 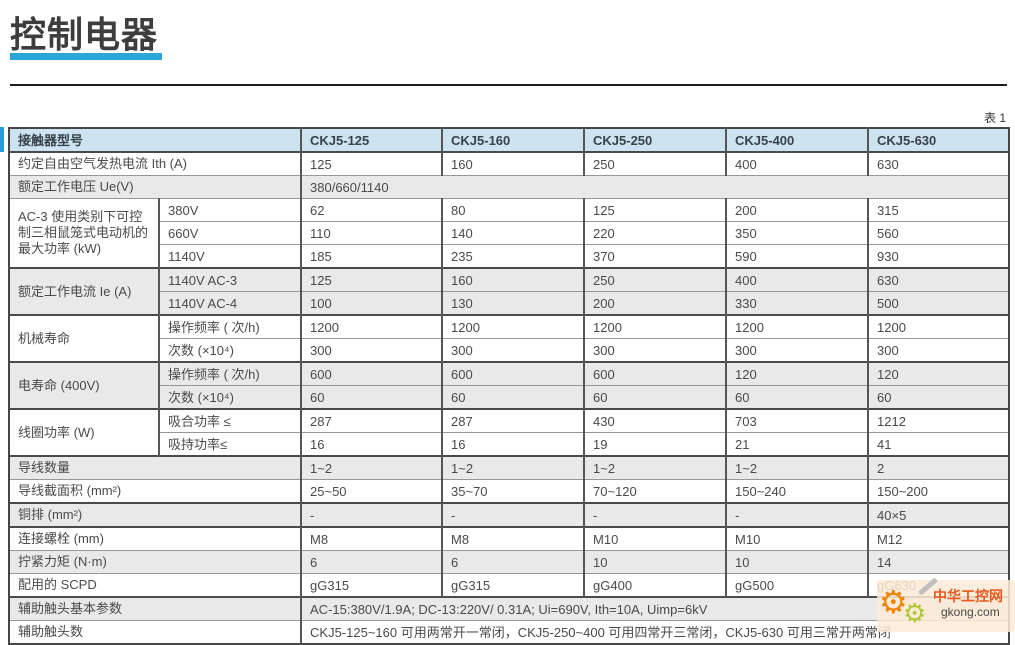 I want to click on table-row: 连接螺栓 (mm) M8 M8 M10 M10 M12, so click(x=509, y=538).